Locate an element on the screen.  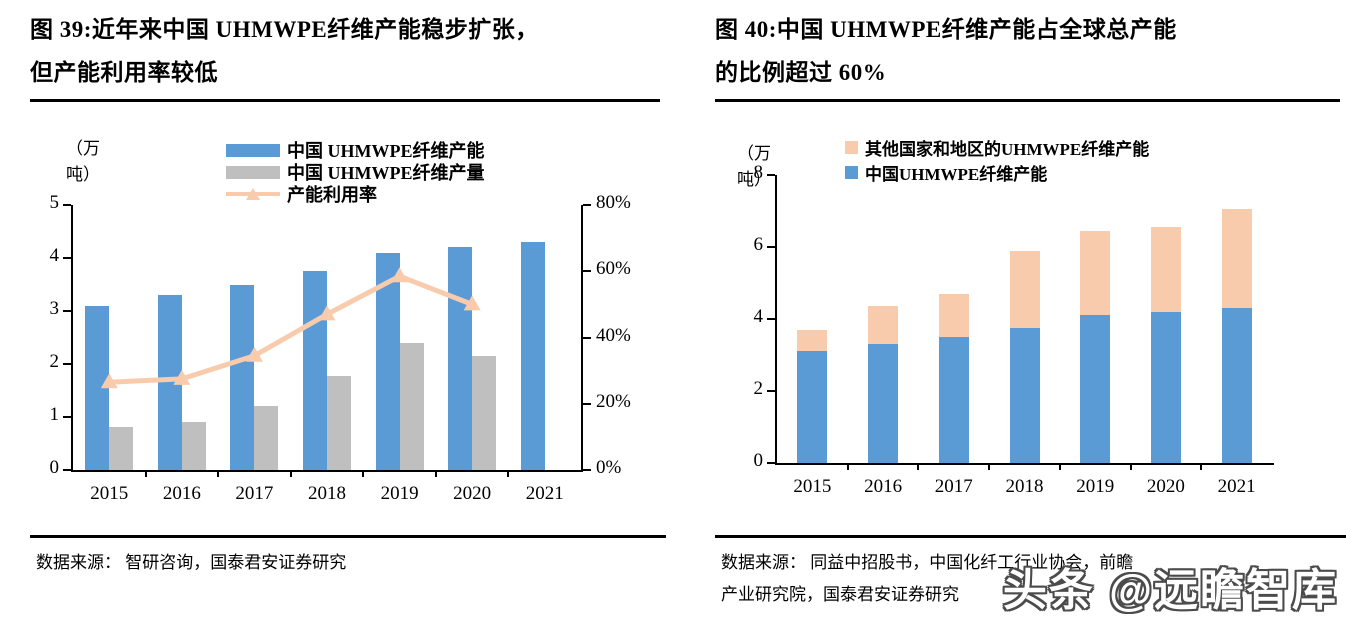
y2-tick-label: 80% is located at coordinates (613, 202).